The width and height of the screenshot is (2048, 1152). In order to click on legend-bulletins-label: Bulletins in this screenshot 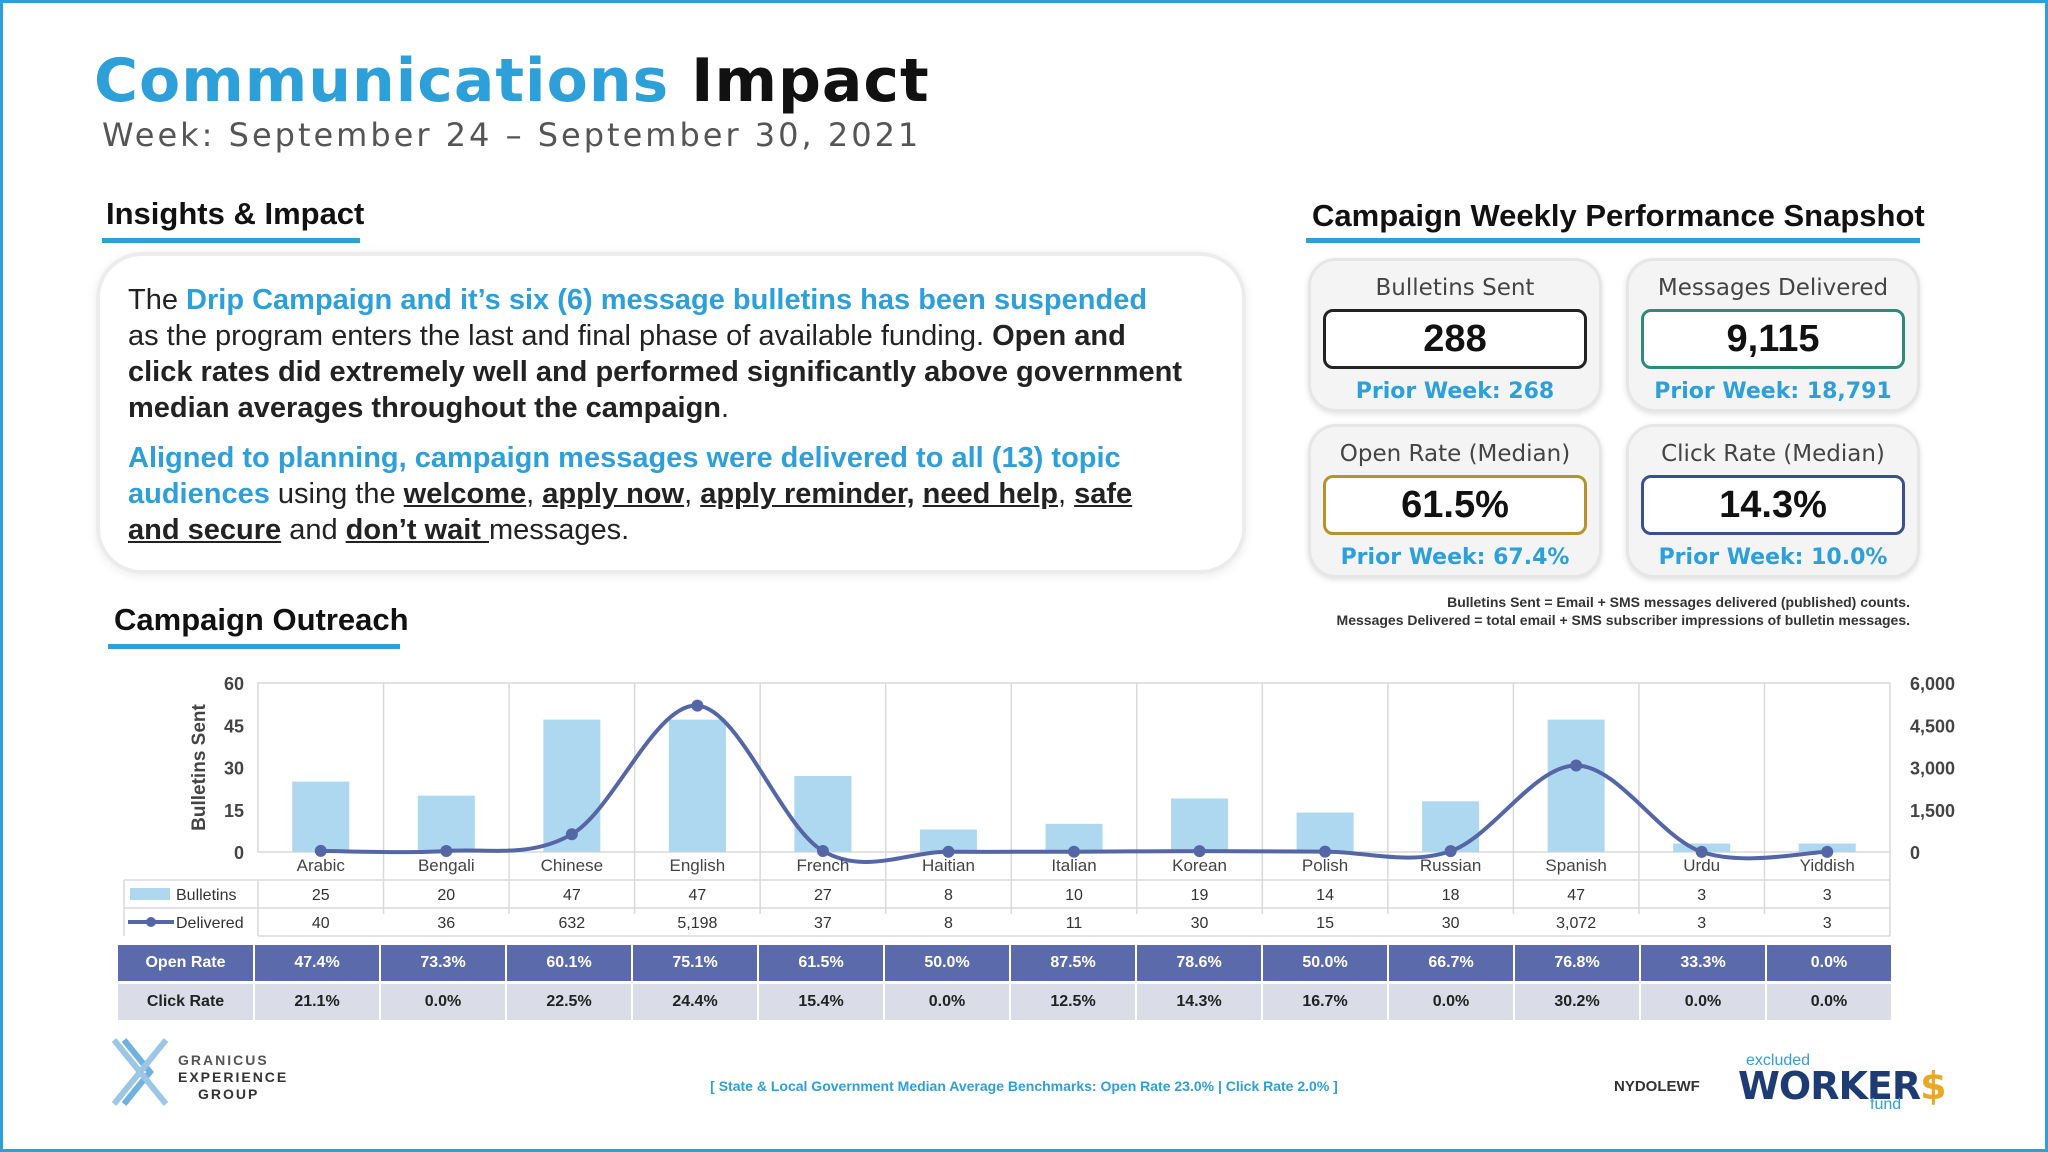, I will do `click(206, 895)`.